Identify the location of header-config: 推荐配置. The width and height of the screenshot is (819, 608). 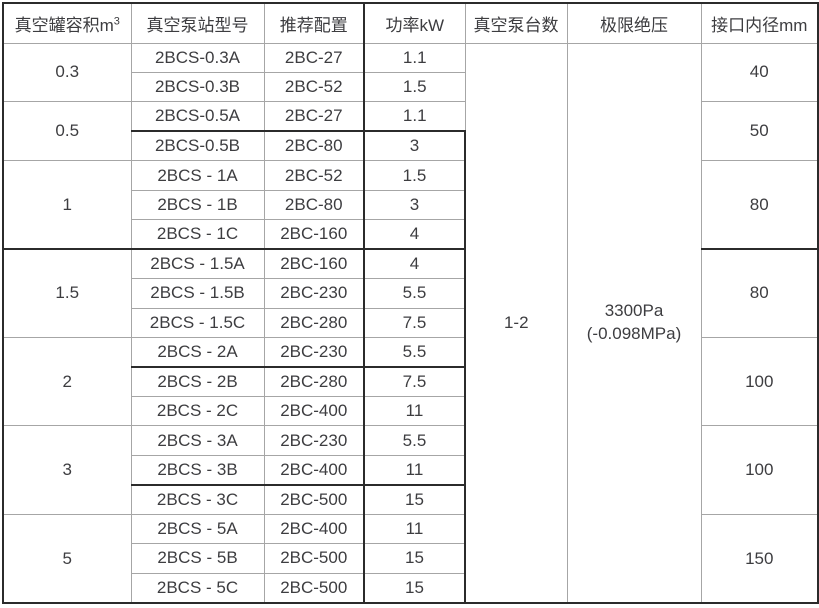
(314, 23).